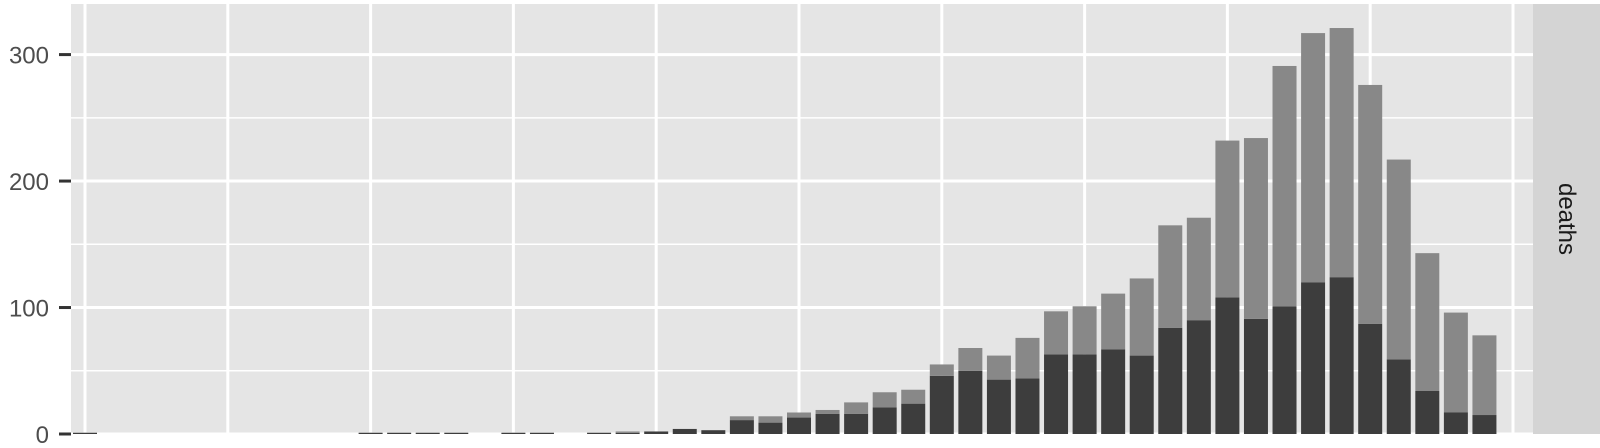  I want to click on y-tick-label: 300, so click(29, 56).